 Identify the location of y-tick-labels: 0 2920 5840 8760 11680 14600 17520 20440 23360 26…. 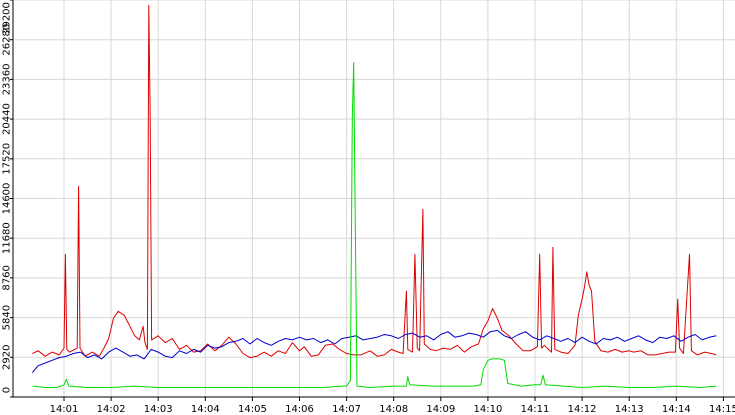
(7, 199).